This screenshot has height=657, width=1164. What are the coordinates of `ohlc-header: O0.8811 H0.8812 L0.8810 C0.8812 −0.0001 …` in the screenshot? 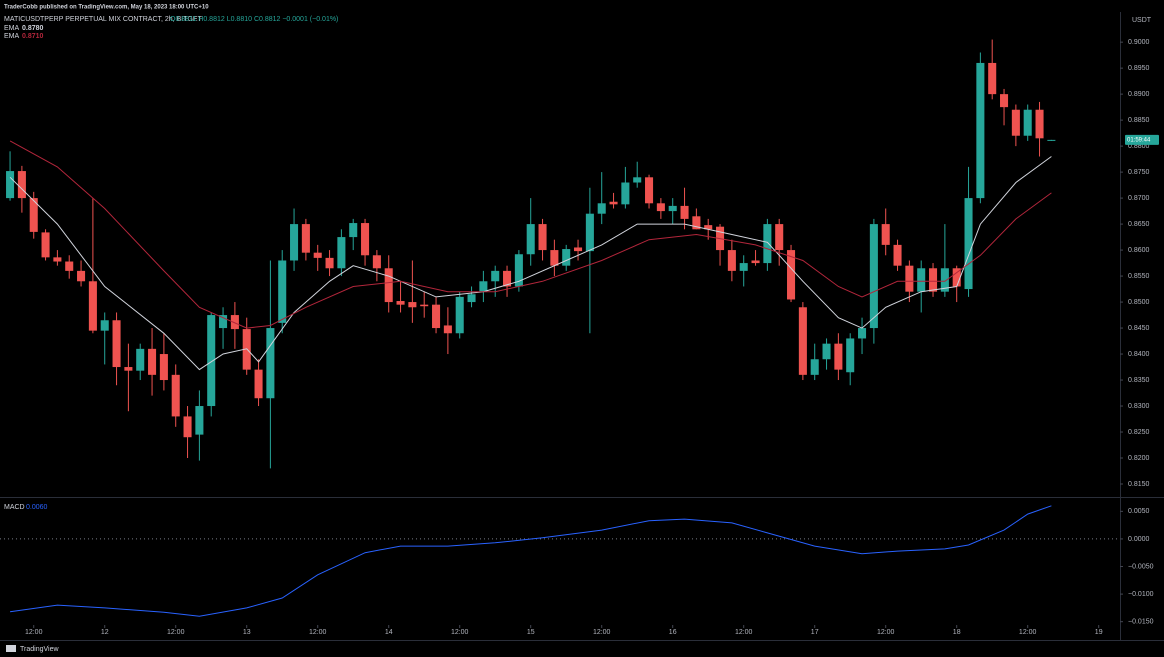 It's located at (254, 19).